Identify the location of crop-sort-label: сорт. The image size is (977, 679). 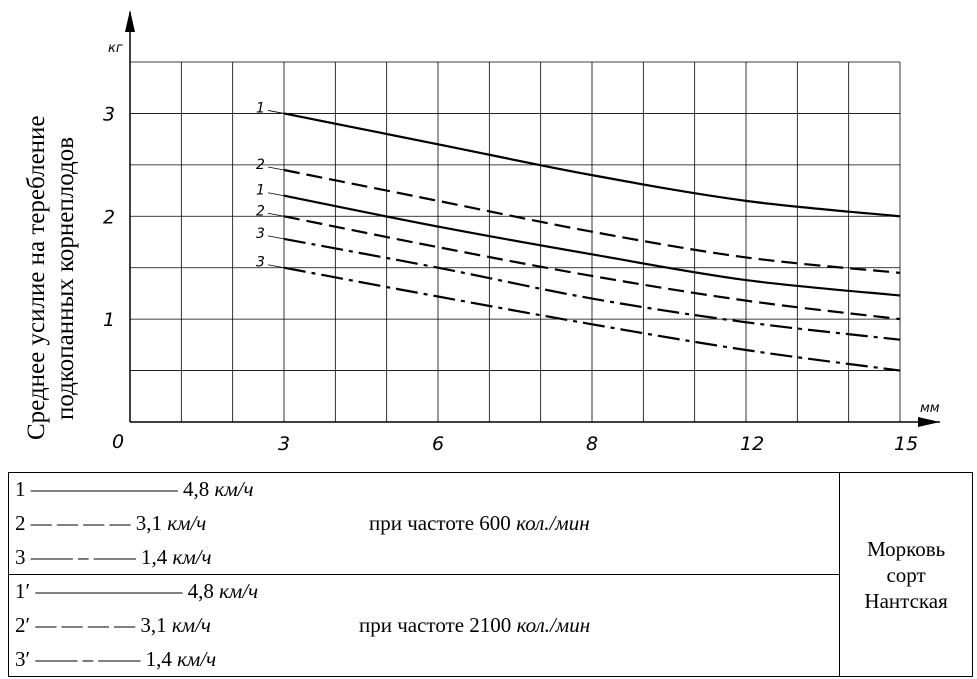
(906, 574).